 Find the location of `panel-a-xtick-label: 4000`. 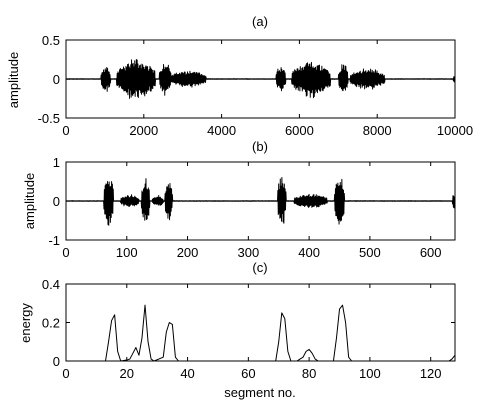

panel-a-xtick-label: 4000 is located at coordinates (221, 130).